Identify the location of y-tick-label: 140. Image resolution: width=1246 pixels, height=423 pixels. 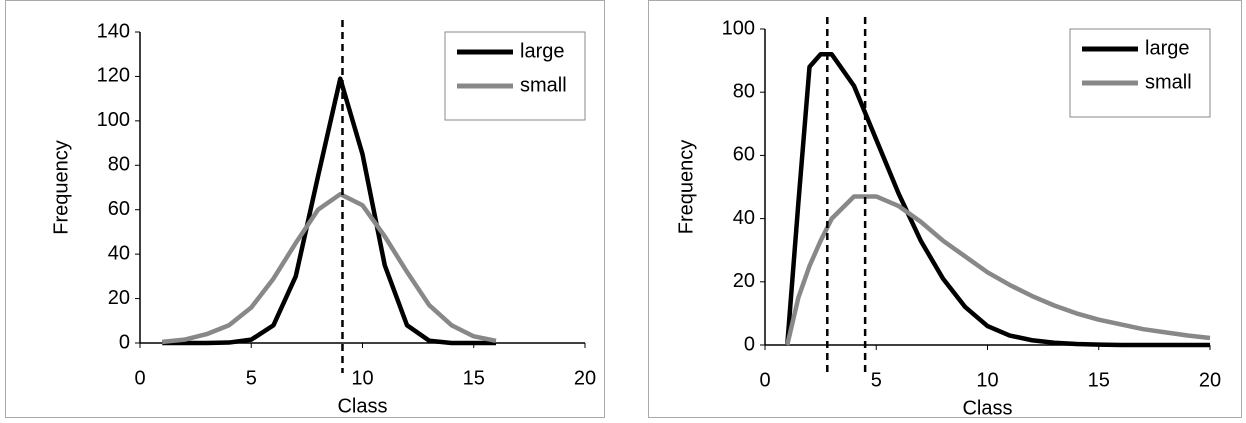
(113, 31).